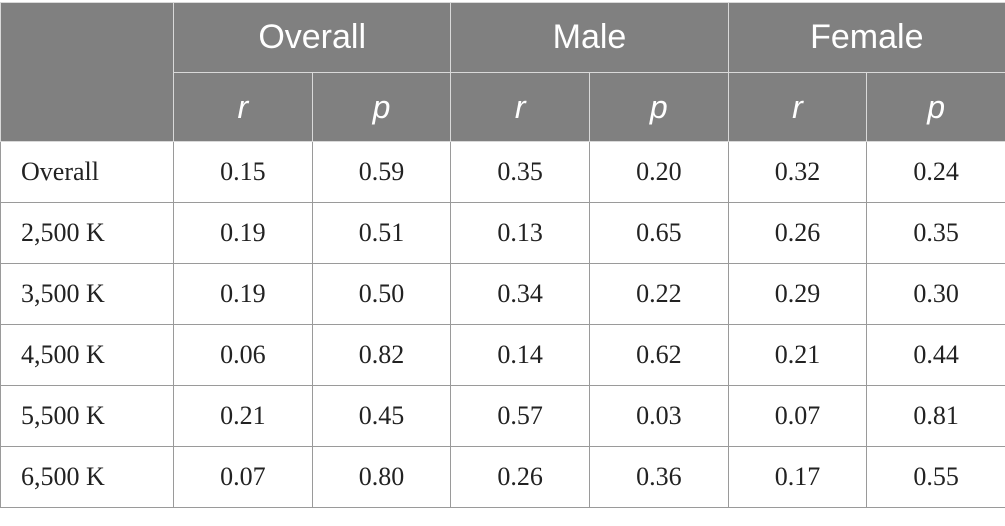 The width and height of the screenshot is (1005, 526). I want to click on table-cell: 0.29, so click(797, 294).